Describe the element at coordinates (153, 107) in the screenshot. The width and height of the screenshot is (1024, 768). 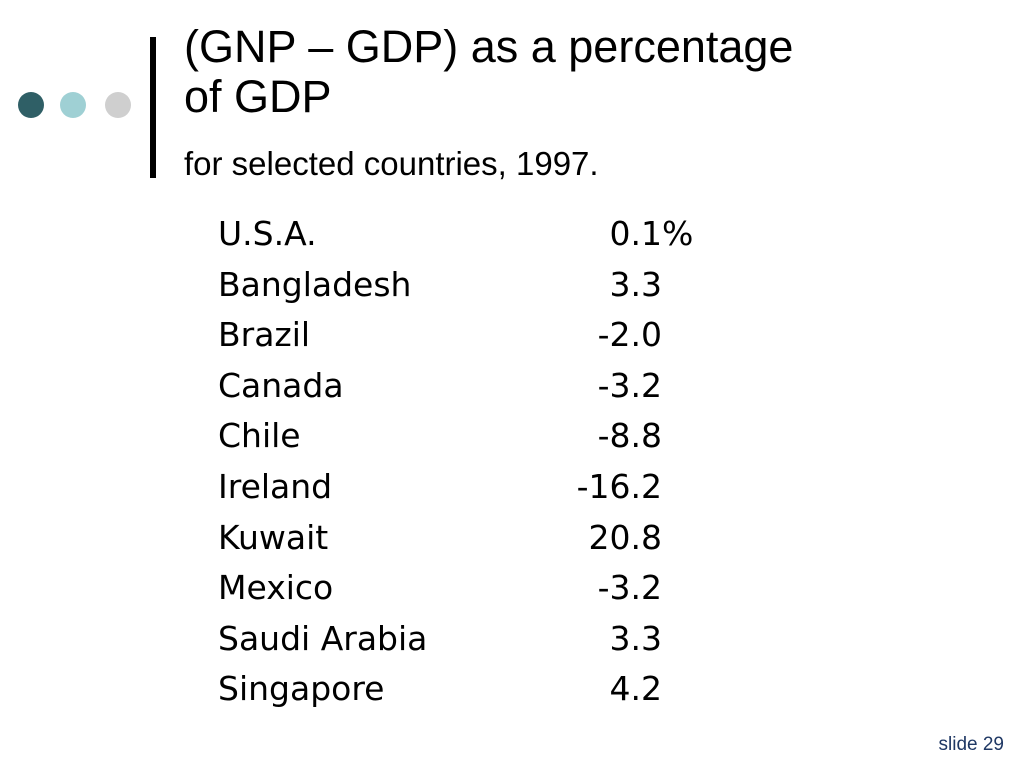
I see `title-divider-bar` at that location.